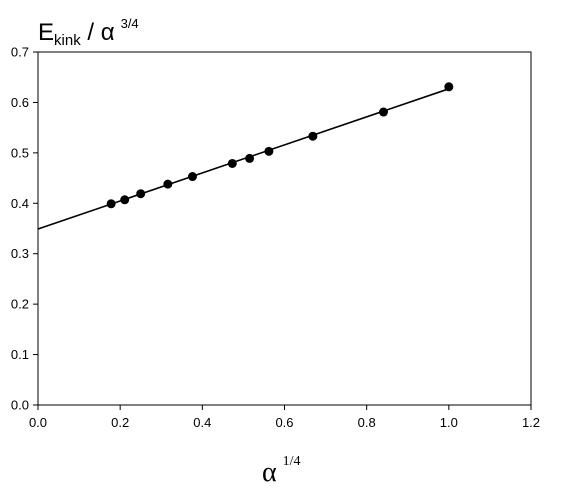 Image resolution: width=577 pixels, height=493 pixels. I want to click on y-tick-label: 0.7, so click(20, 52).